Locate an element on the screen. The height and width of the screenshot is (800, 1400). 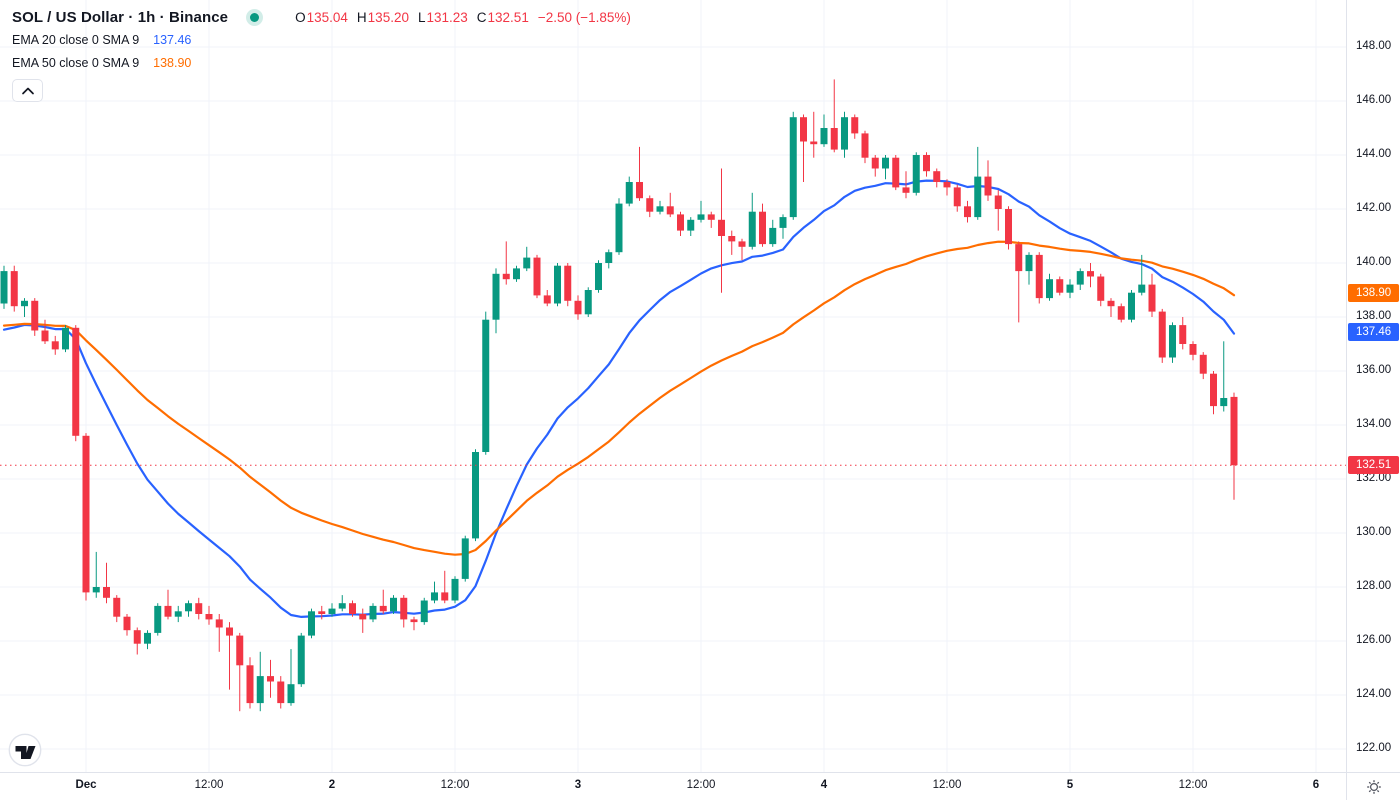
axis-settings-gear-icon is located at coordinates (1374, 787).